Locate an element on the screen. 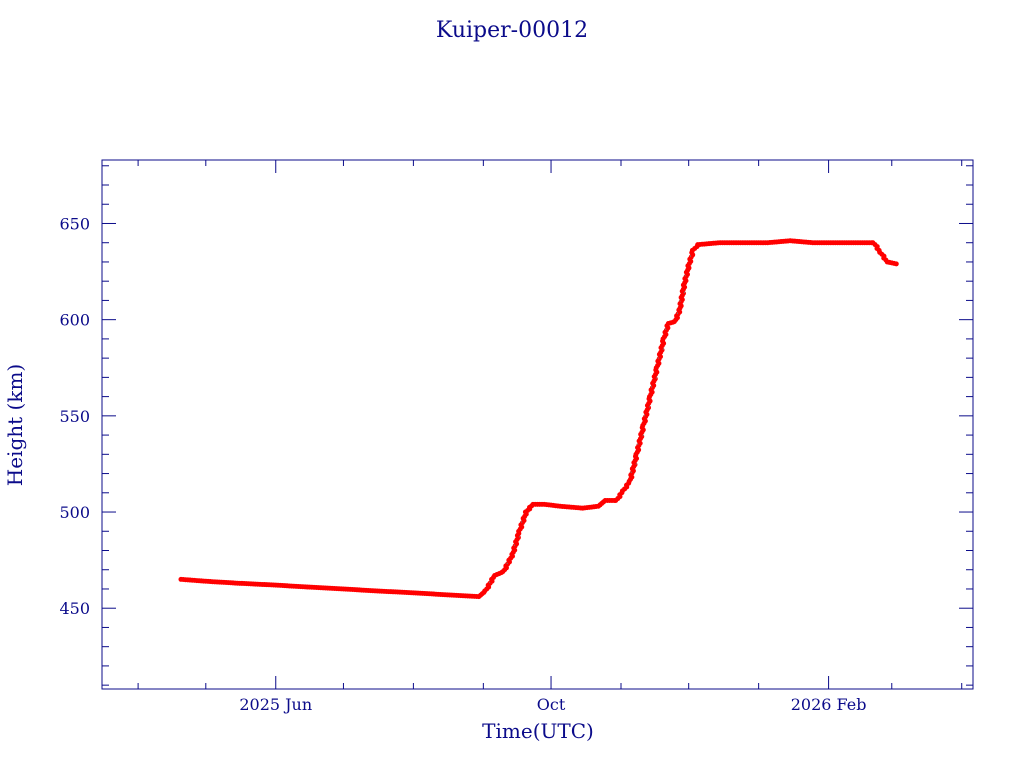 Image resolution: width=1024 pixels, height=768 pixels. y-tick-label: 650 is located at coordinates (74, 223).